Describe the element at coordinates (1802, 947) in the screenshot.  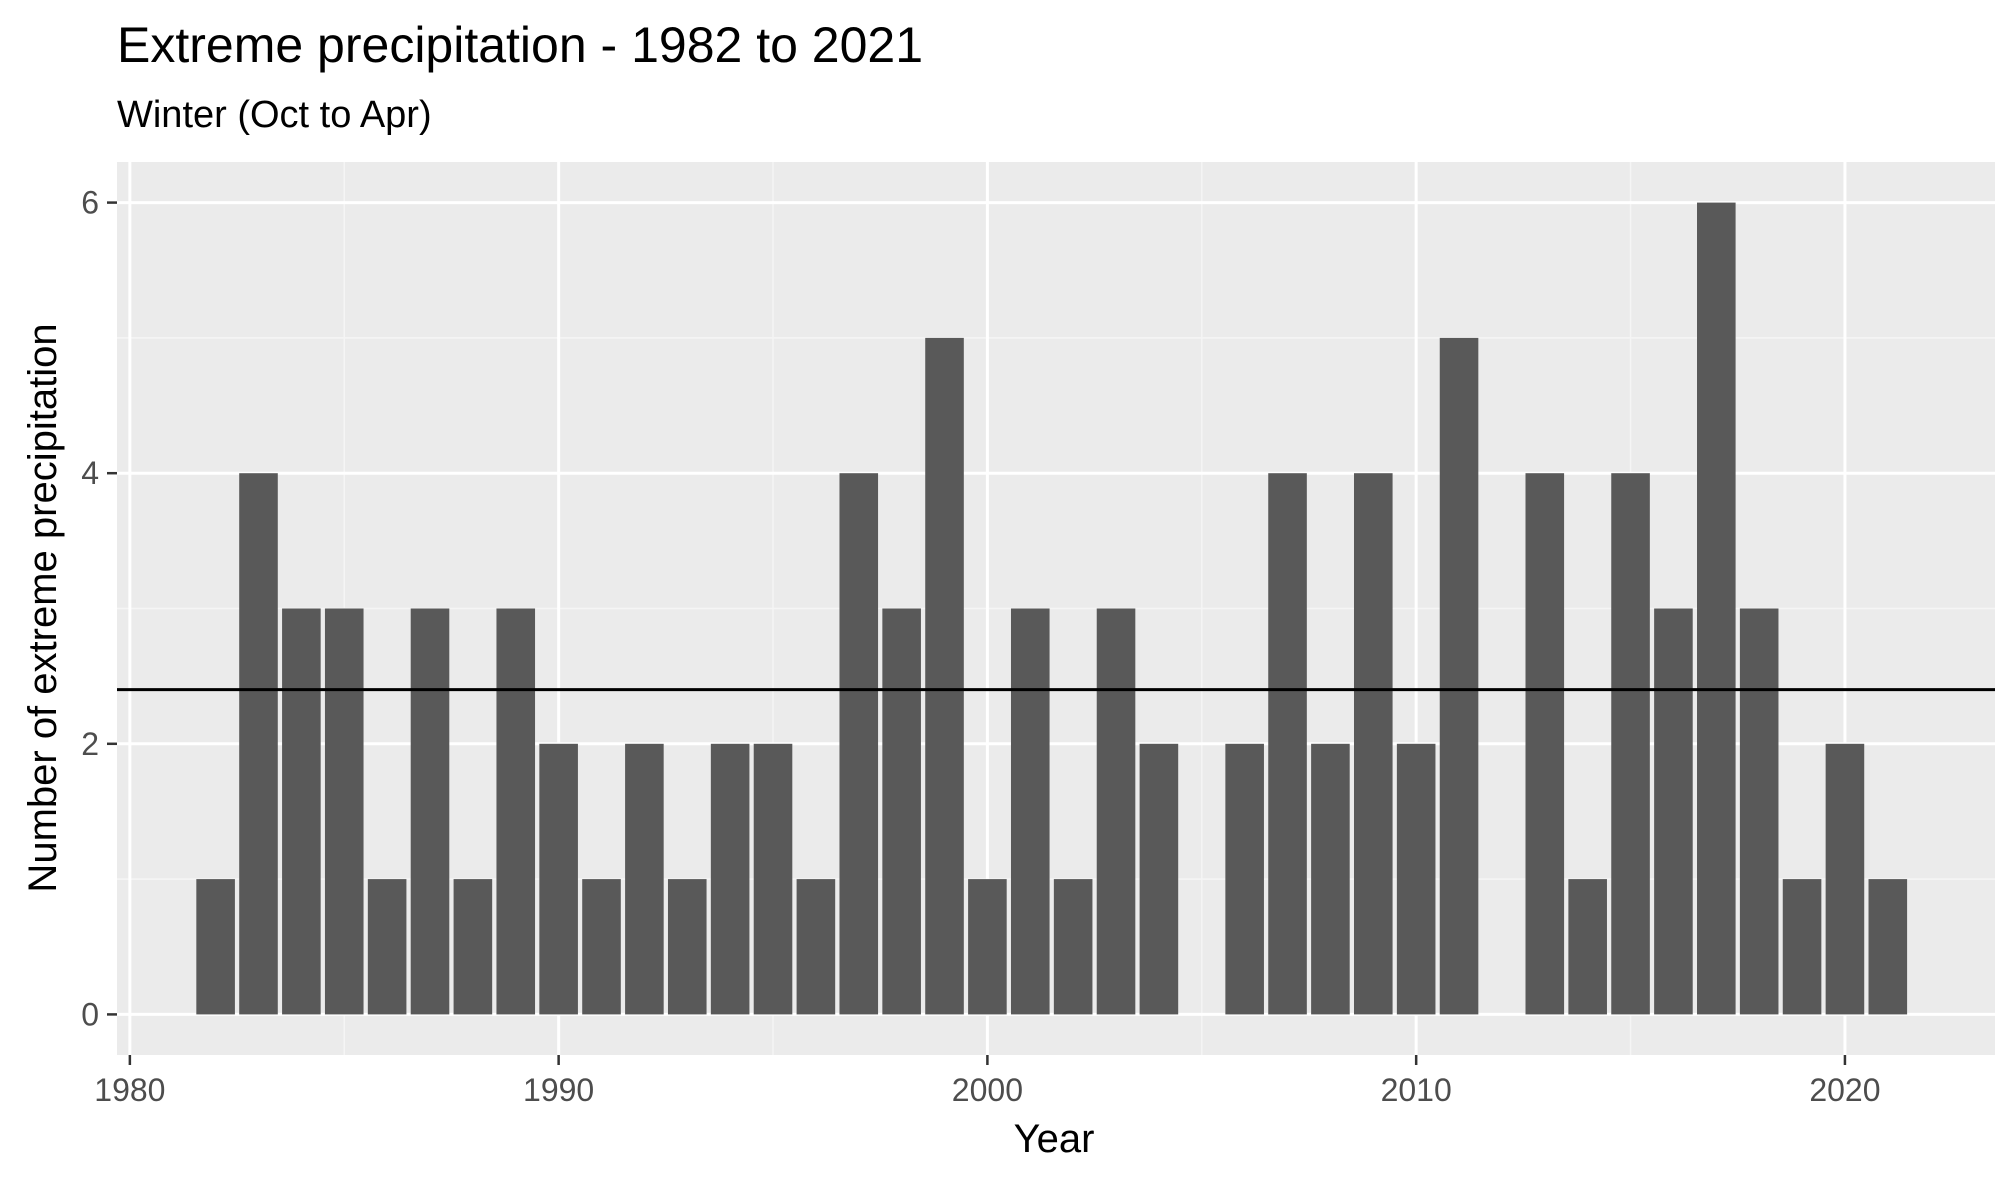
I see `bar-2019` at that location.